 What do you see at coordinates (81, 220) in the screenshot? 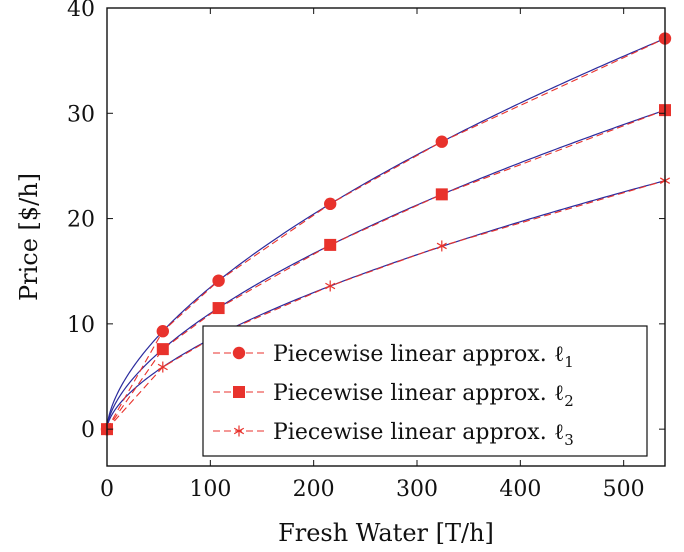
I see `y-tick-label: 20` at bounding box center [81, 220].